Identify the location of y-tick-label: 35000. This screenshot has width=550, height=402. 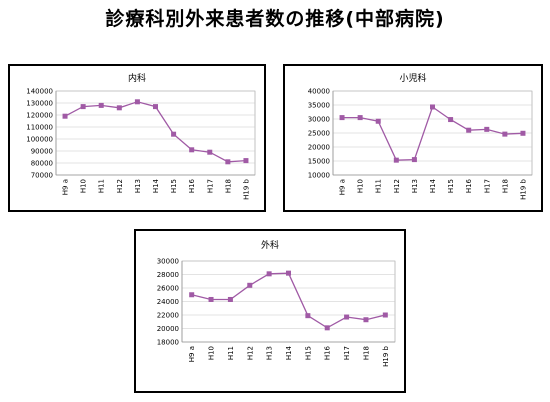
(319, 106).